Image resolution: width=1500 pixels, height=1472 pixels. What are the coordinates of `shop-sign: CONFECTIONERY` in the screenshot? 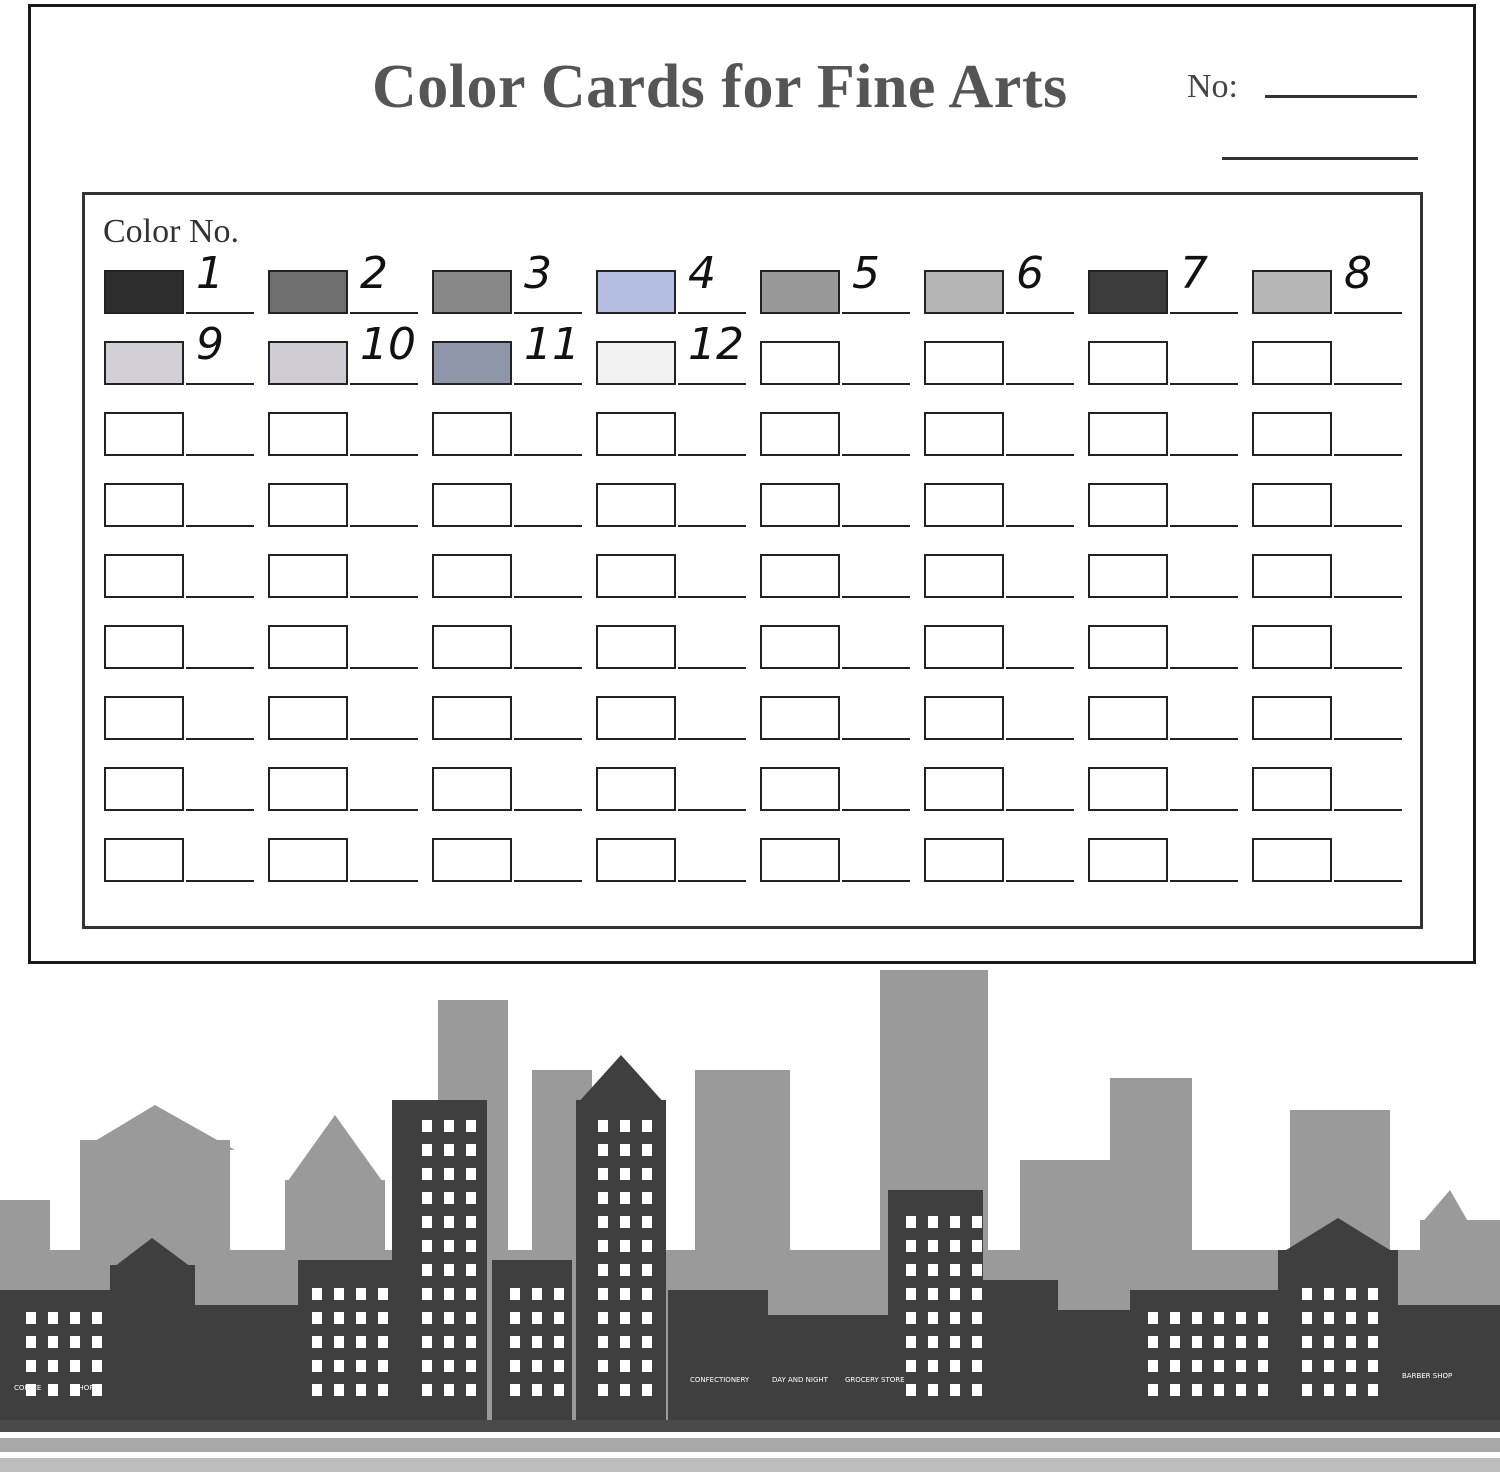 It's located at (720, 1380).